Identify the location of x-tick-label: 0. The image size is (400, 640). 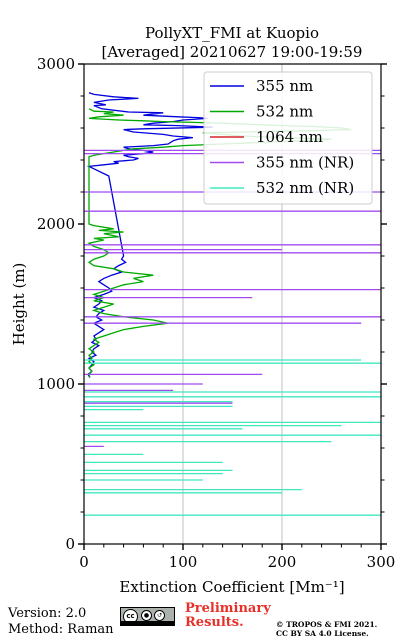
(84, 562).